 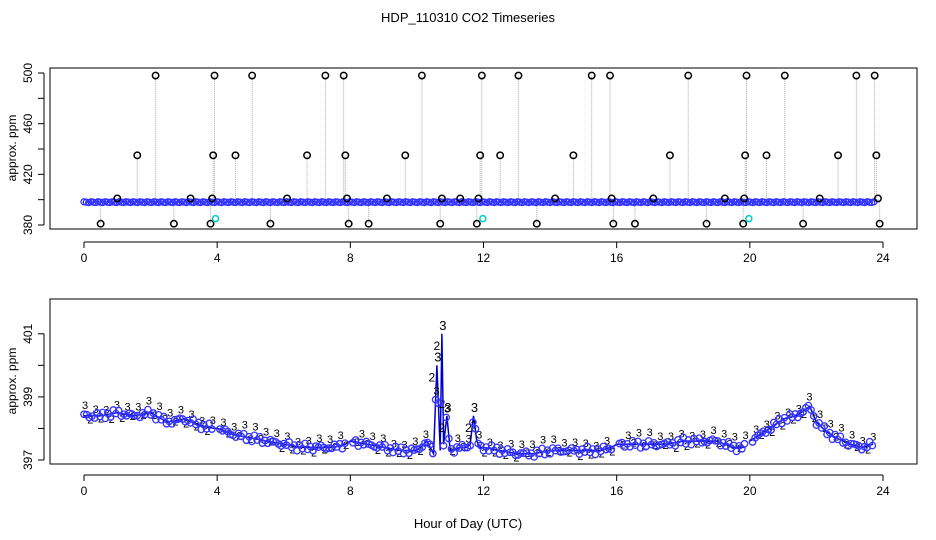 What do you see at coordinates (883, 491) in the screenshot?
I see `bottom-x-tick-label: 24` at bounding box center [883, 491].